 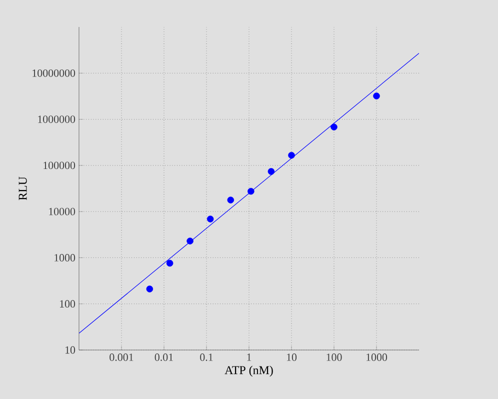 I want to click on x-tick-label: 0.01, so click(x=163, y=357).